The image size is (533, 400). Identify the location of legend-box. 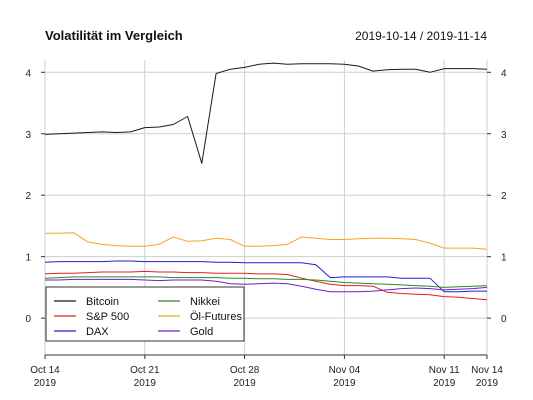
(145, 314).